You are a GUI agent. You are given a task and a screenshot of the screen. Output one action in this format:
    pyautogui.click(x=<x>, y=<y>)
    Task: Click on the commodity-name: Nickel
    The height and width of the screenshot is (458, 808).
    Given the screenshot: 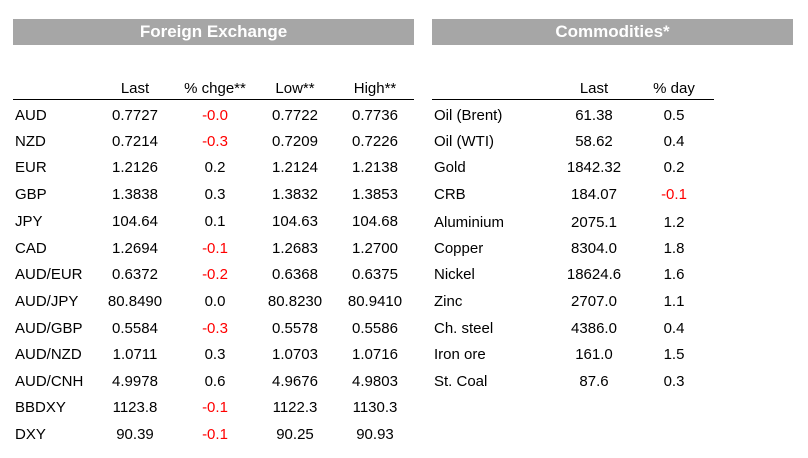 What is the action you would take?
    pyautogui.click(x=454, y=274)
    